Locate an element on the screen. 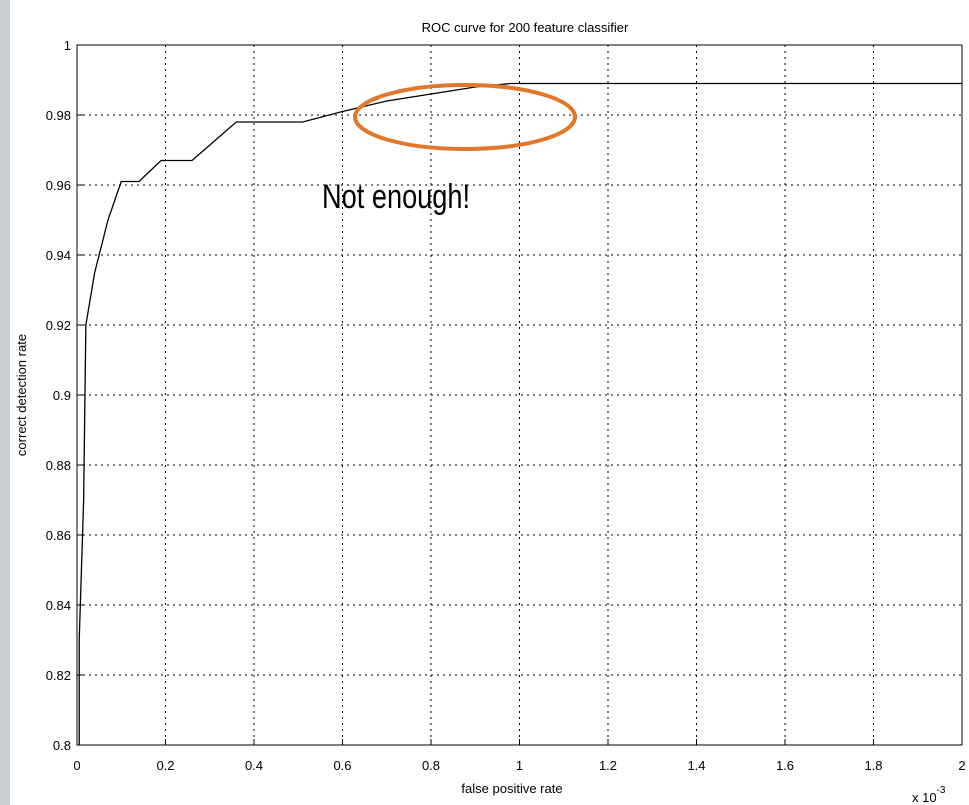 The height and width of the screenshot is (805, 969). y-tick-label: 0.9 is located at coordinates (62, 395).